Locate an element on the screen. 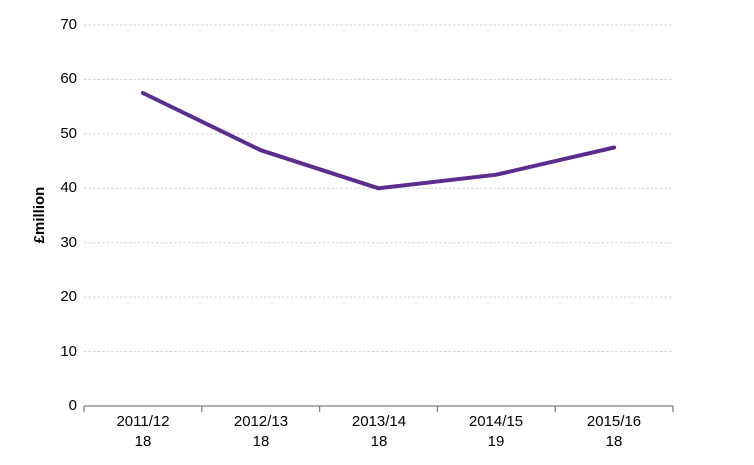 The image size is (754, 465). x-category-year: 2011/12 is located at coordinates (143, 421).